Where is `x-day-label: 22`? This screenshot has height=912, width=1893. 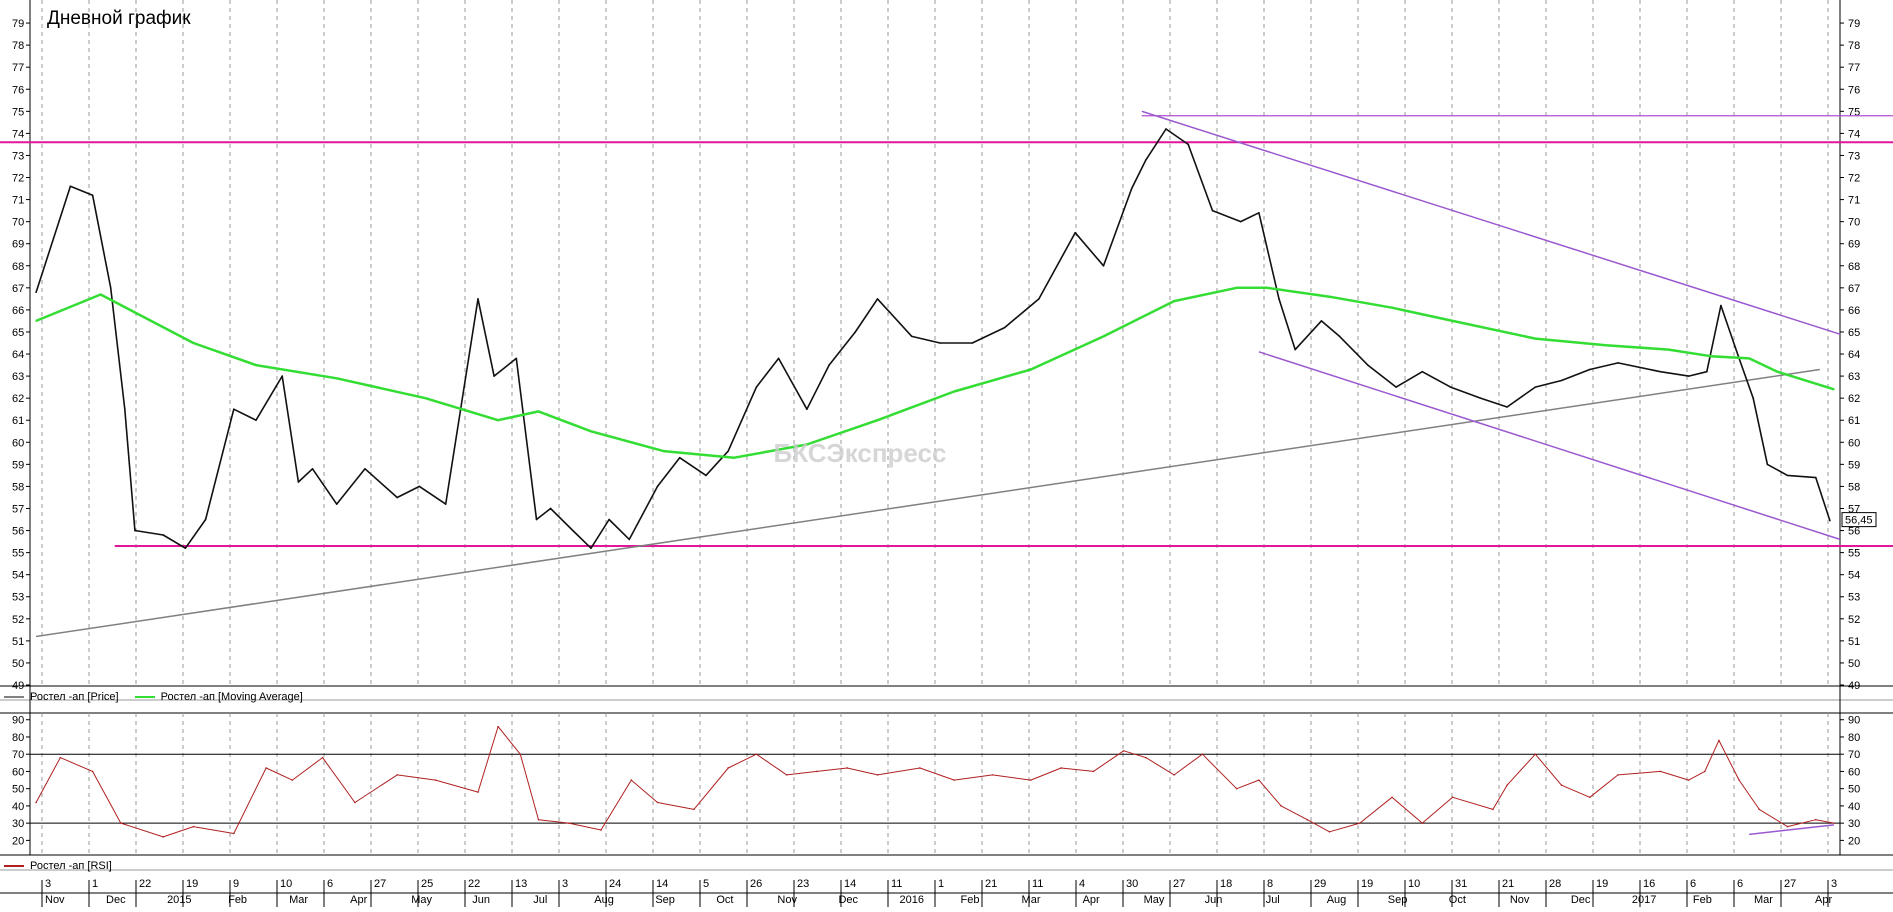 x-day-label: 22 is located at coordinates (145, 884).